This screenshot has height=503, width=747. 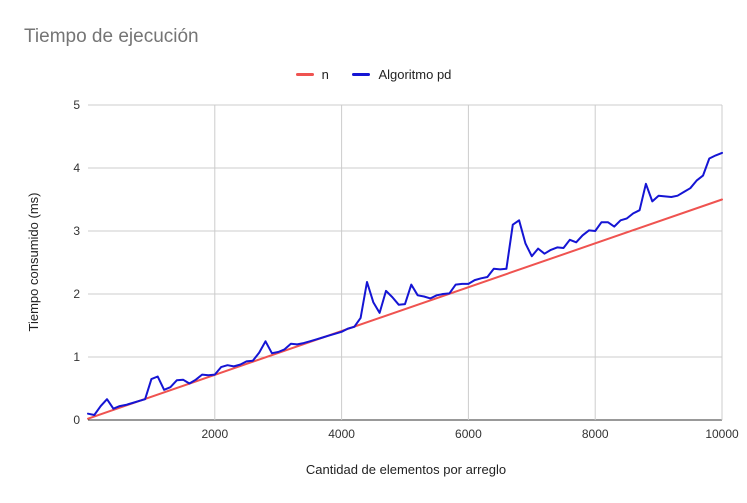 I want to click on legend: n Algoritmo pd, so click(x=373, y=73).